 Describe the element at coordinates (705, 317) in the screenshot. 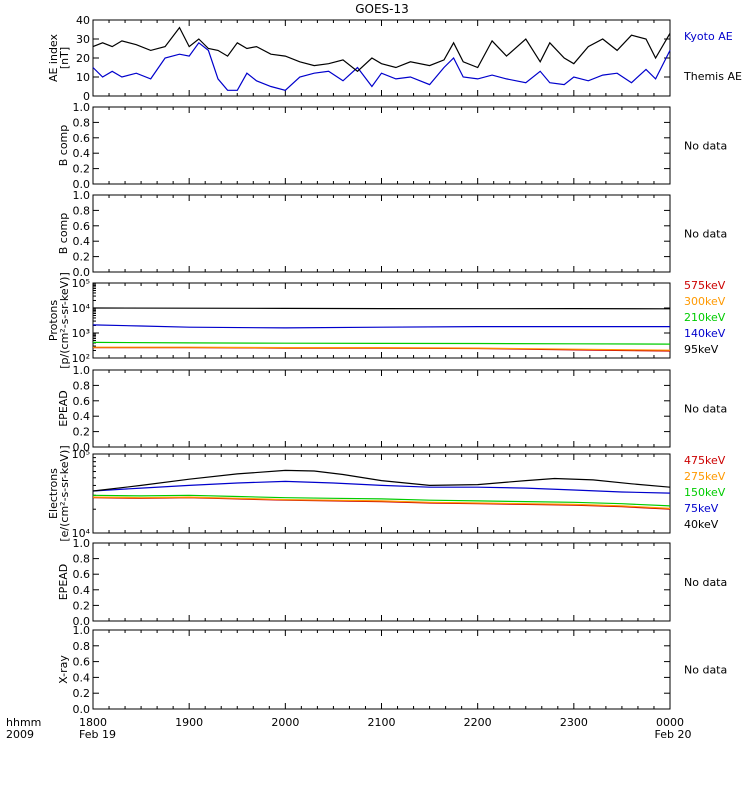

I see `panel-3-legend-210keV: 210keV` at that location.